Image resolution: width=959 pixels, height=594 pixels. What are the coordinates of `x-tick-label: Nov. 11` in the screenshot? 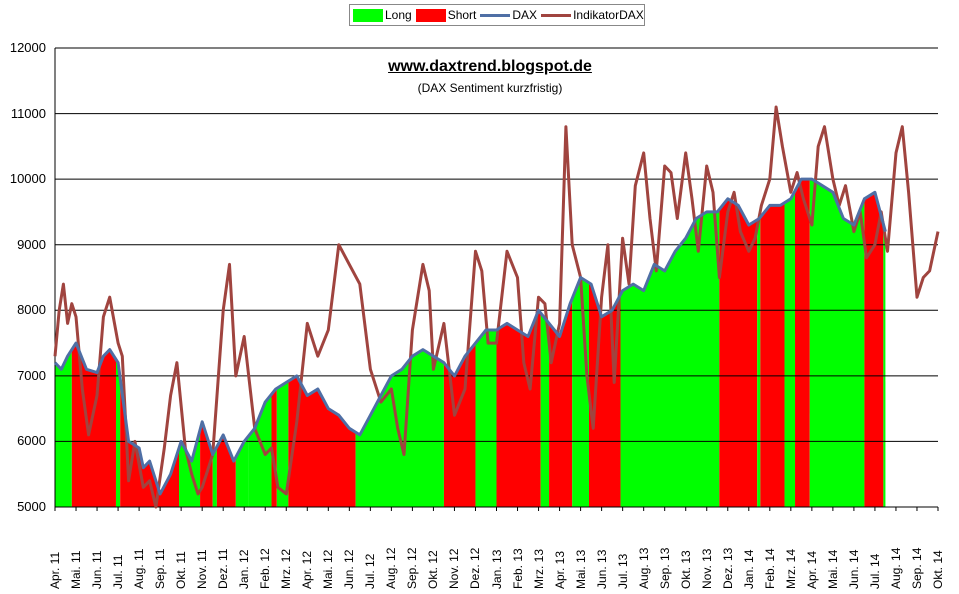 It's located at (202, 569).